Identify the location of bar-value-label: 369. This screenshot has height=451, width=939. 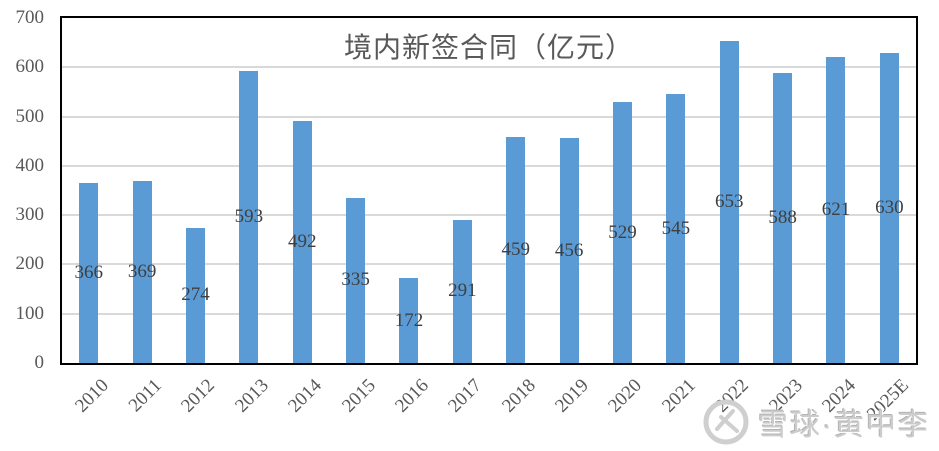
(142, 272).